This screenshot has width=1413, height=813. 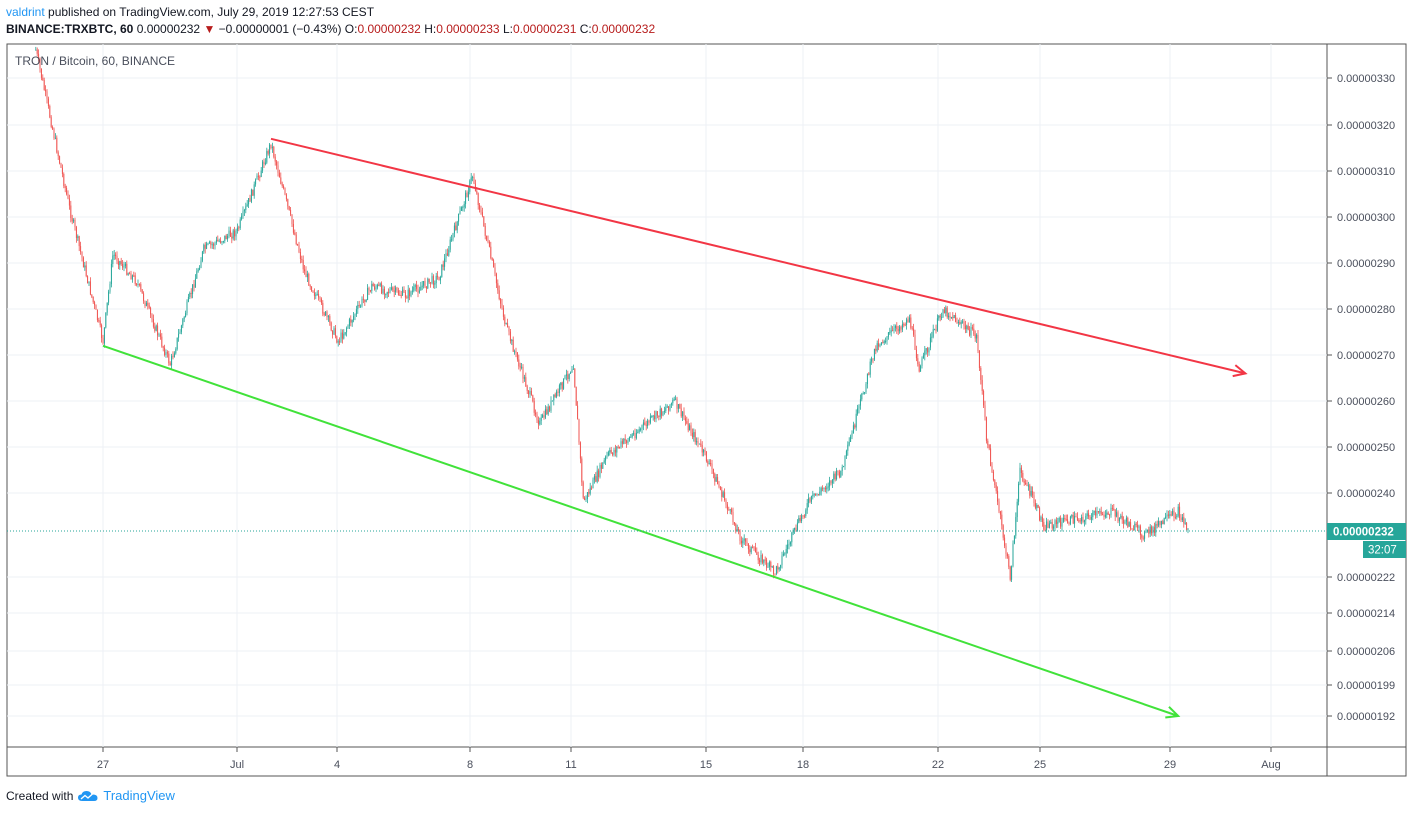 What do you see at coordinates (209, 29) in the screenshot?
I see `down-arrow-icon: ▼` at bounding box center [209, 29].